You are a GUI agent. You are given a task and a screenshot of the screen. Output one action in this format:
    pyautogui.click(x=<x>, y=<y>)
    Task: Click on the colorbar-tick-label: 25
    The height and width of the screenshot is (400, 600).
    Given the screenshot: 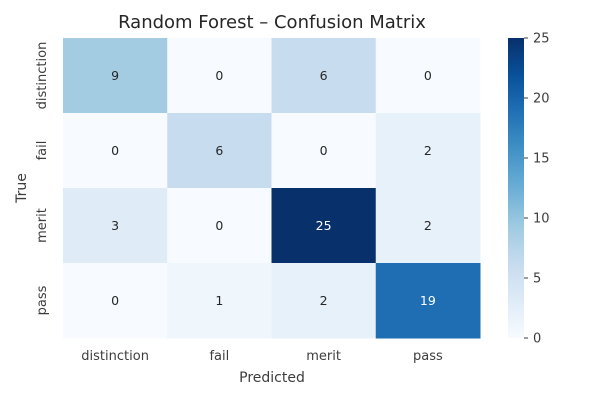 What is the action you would take?
    pyautogui.click(x=541, y=39)
    